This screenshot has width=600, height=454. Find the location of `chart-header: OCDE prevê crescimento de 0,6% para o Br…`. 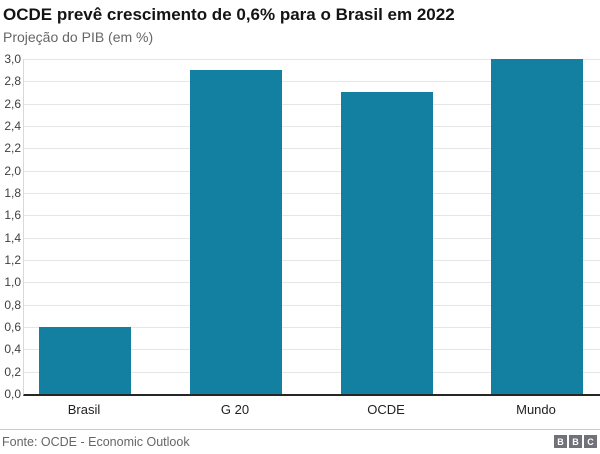

chart-header: OCDE prevê crescimento de 0,6% para o Br… is located at coordinates (299, 25).